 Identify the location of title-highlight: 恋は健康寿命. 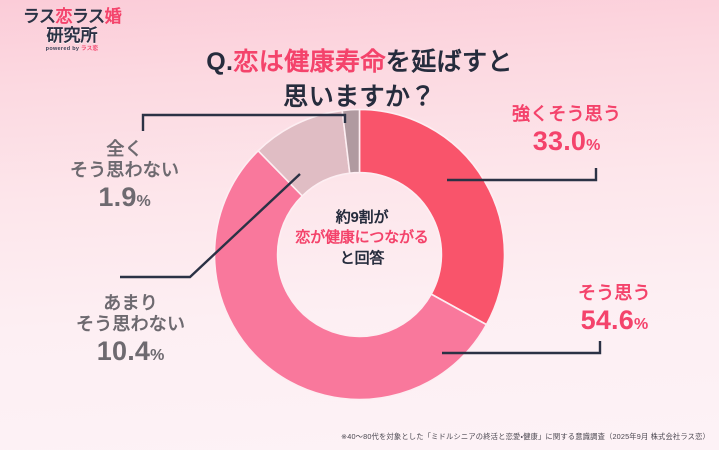
(309, 61).